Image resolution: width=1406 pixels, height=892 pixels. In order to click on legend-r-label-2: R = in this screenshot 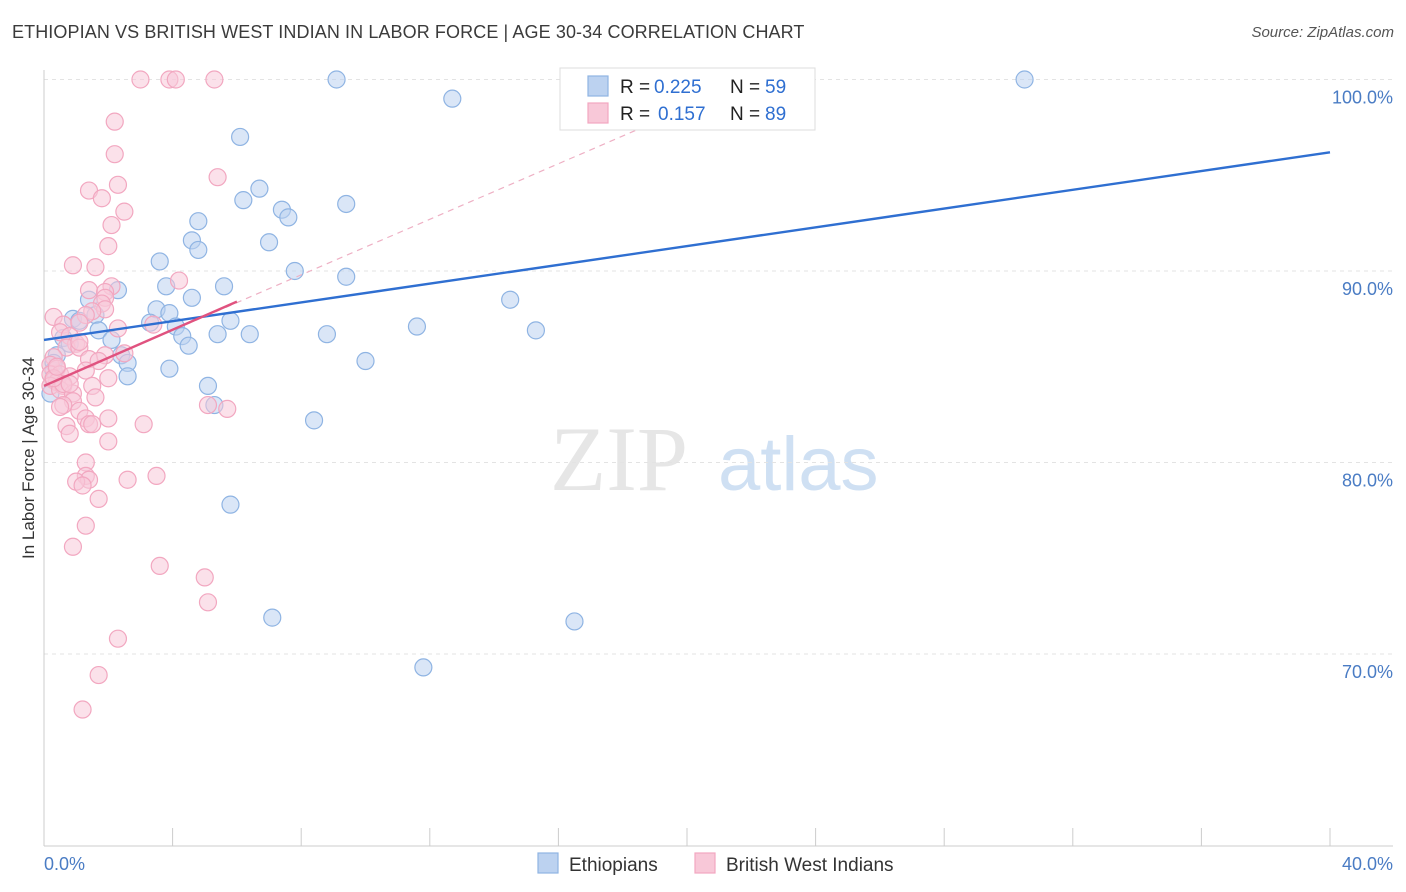, I will do `click(635, 114)`.